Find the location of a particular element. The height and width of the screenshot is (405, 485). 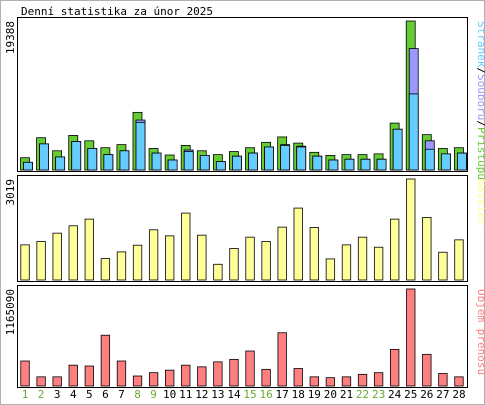

legend-requests: Stránek/Souborů/Přístupů is located at coordinates (480, 100).